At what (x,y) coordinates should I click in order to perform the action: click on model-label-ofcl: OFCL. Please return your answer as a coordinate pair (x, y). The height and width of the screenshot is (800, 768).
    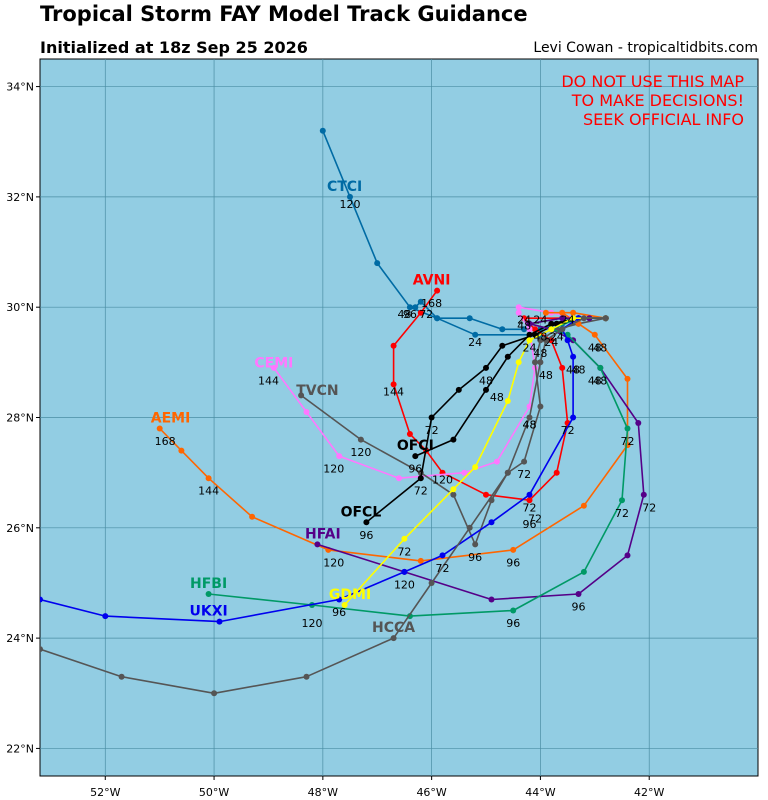
    Looking at the image, I should click on (361, 512).